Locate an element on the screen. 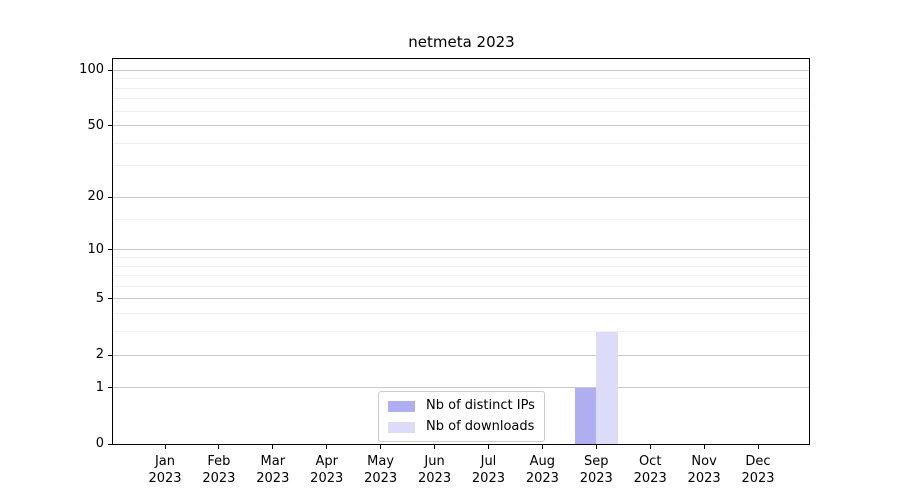  y-tick-label: 2 is located at coordinates (99, 355).